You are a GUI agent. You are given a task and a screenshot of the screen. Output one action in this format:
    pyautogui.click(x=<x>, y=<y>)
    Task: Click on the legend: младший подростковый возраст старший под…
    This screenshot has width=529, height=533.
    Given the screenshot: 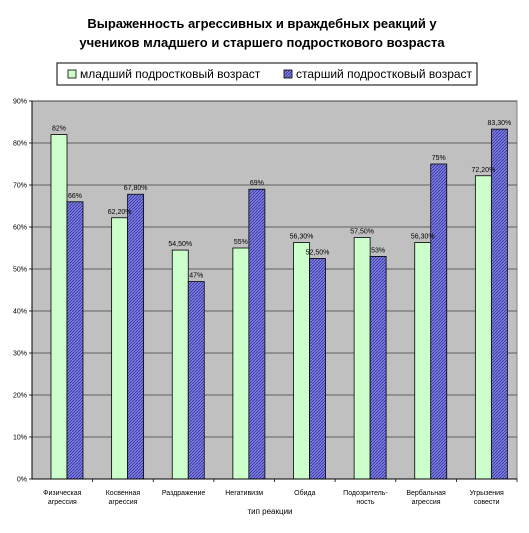 What is the action you would take?
    pyautogui.click(x=267, y=74)
    